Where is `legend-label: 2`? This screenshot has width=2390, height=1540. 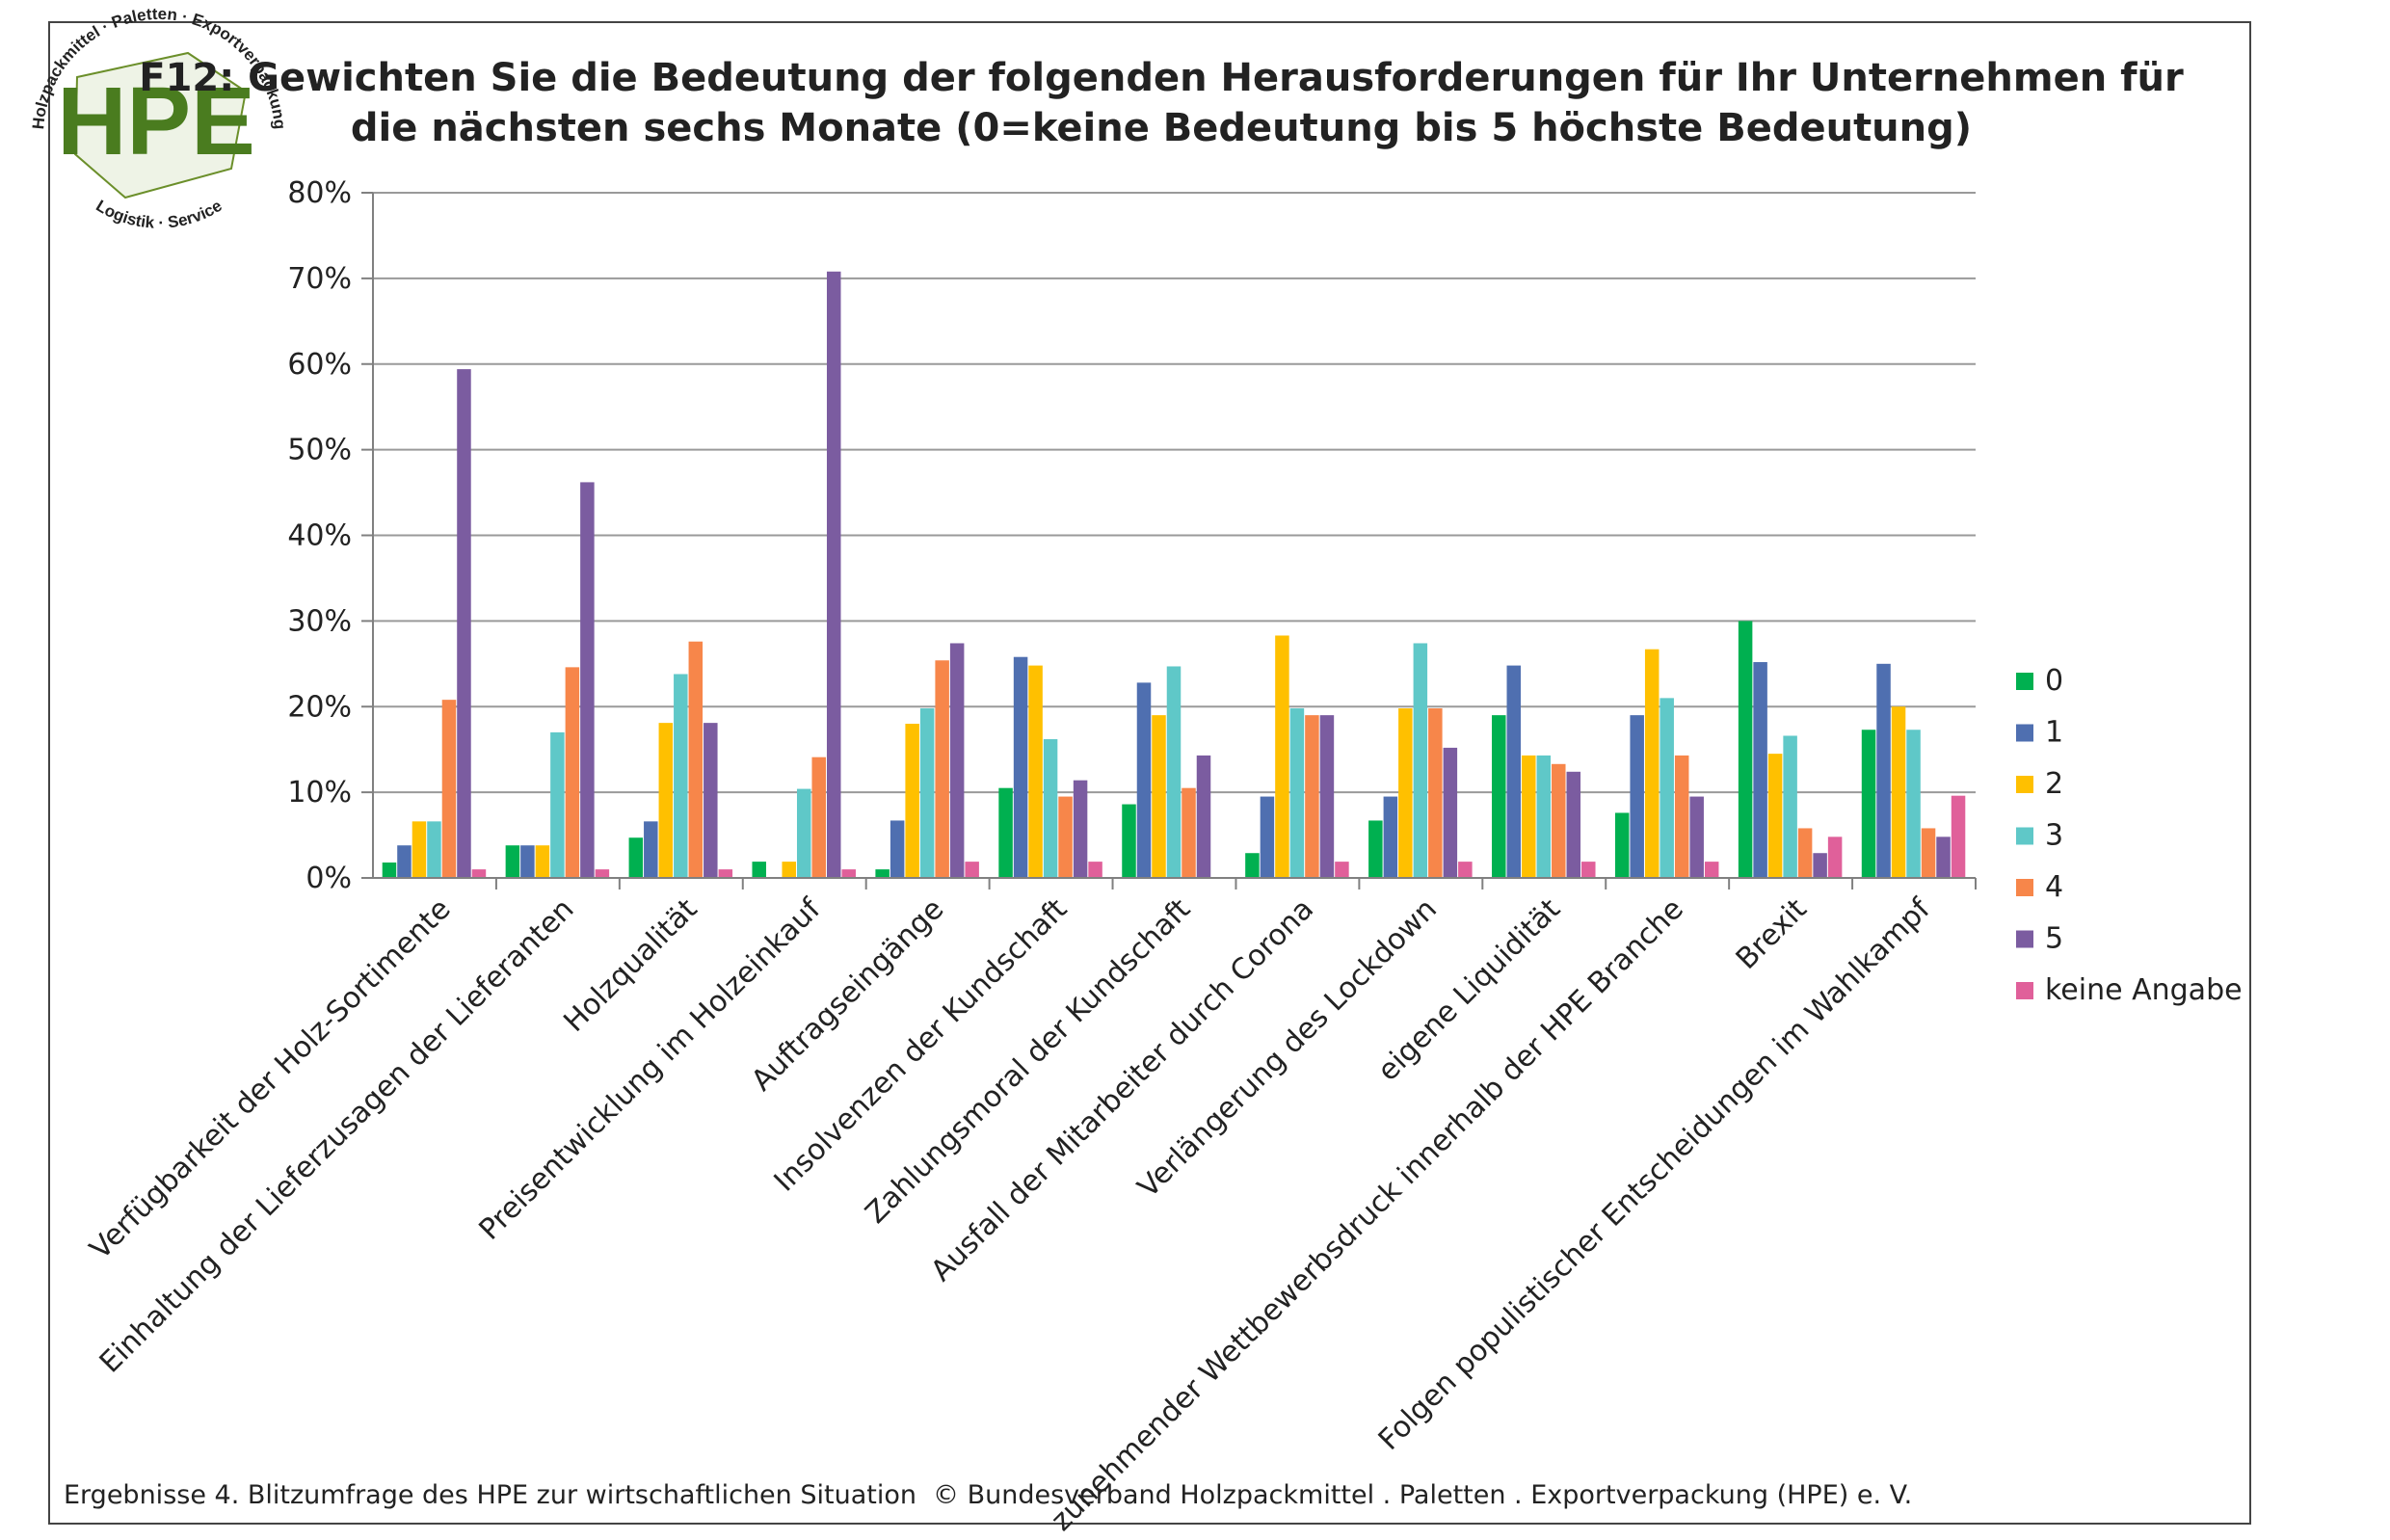 legend-label: 2 is located at coordinates (2054, 784).